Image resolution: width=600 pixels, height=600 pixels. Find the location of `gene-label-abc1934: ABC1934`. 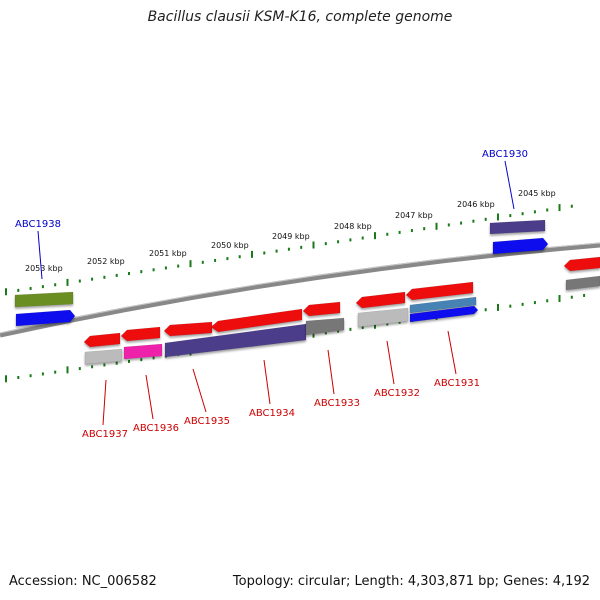

gene-label-abc1934: ABC1934 is located at coordinates (272, 413).